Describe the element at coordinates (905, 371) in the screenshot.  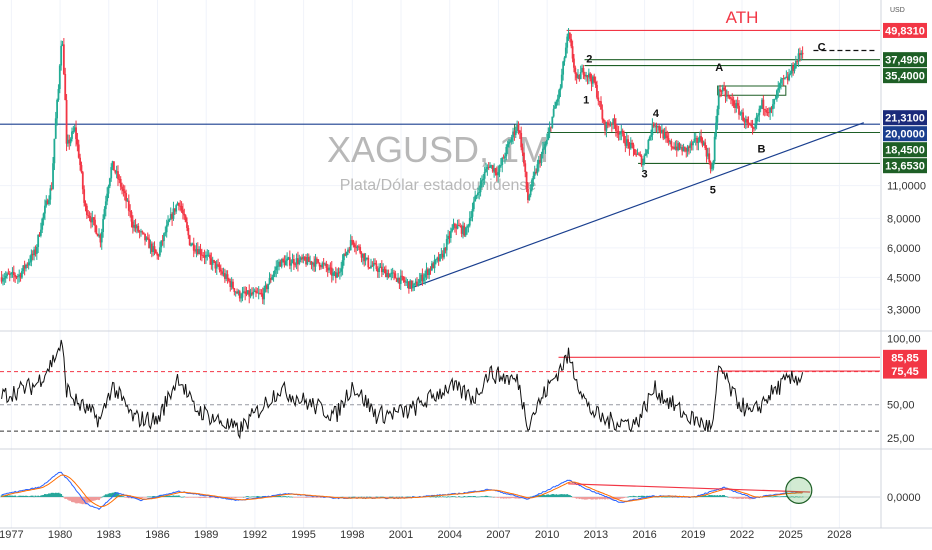
I see `rsi-level-badge-bg` at that location.